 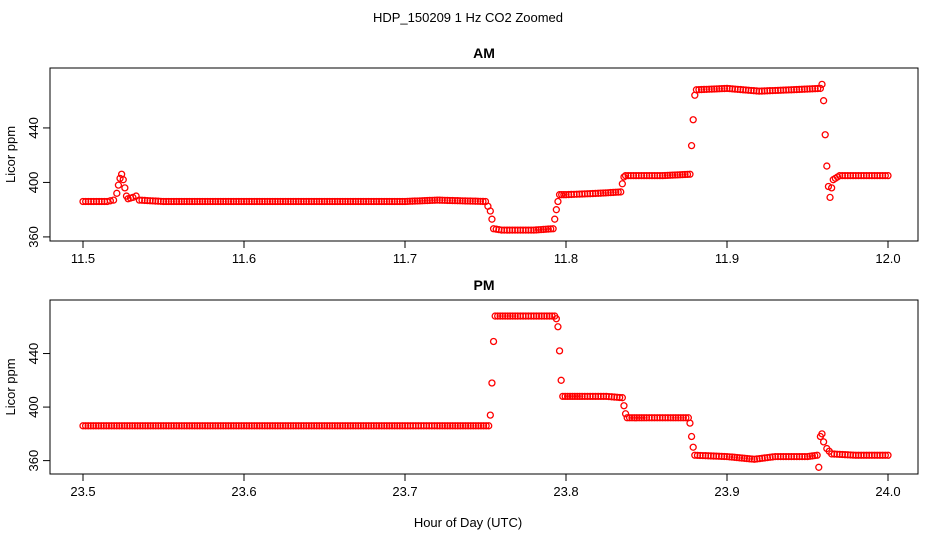 What do you see at coordinates (565, 491) in the screenshot?
I see `x-tick-label: 23.8` at bounding box center [565, 491].